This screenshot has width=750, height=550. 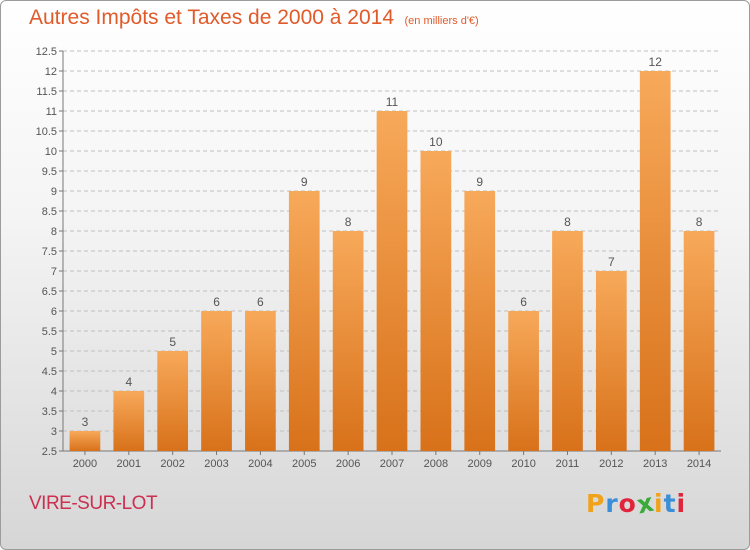 I want to click on x-tick-label: 2008, so click(x=436, y=464).